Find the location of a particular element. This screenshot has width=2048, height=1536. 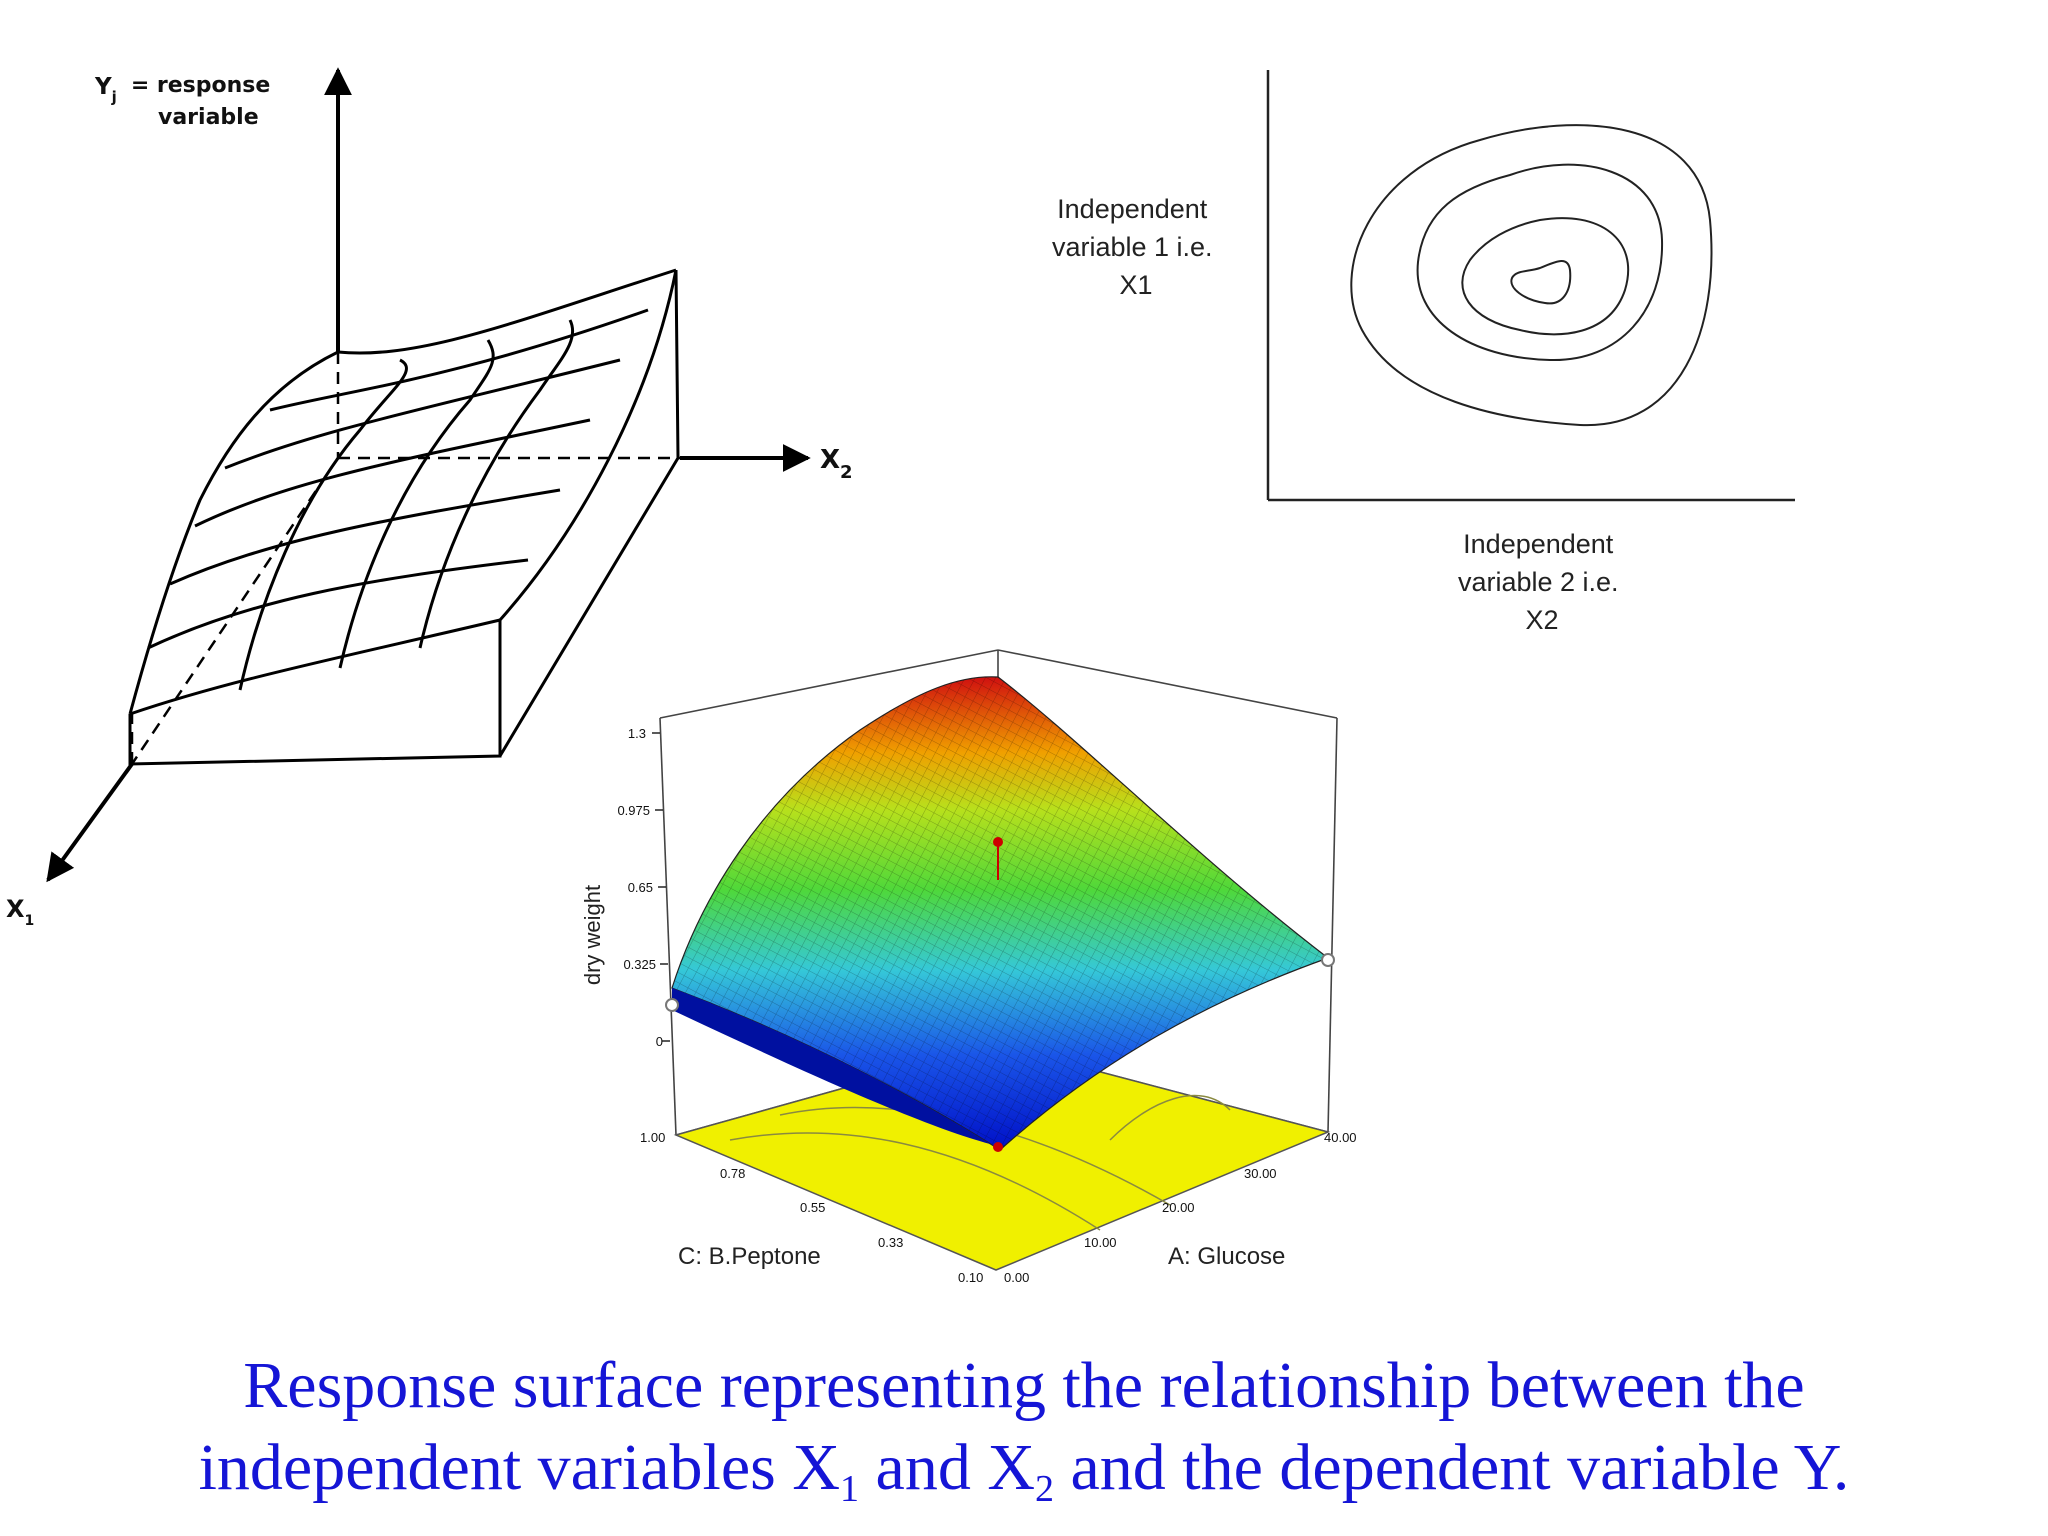

sketch-x1-label: X1 is located at coordinates (20, 912).